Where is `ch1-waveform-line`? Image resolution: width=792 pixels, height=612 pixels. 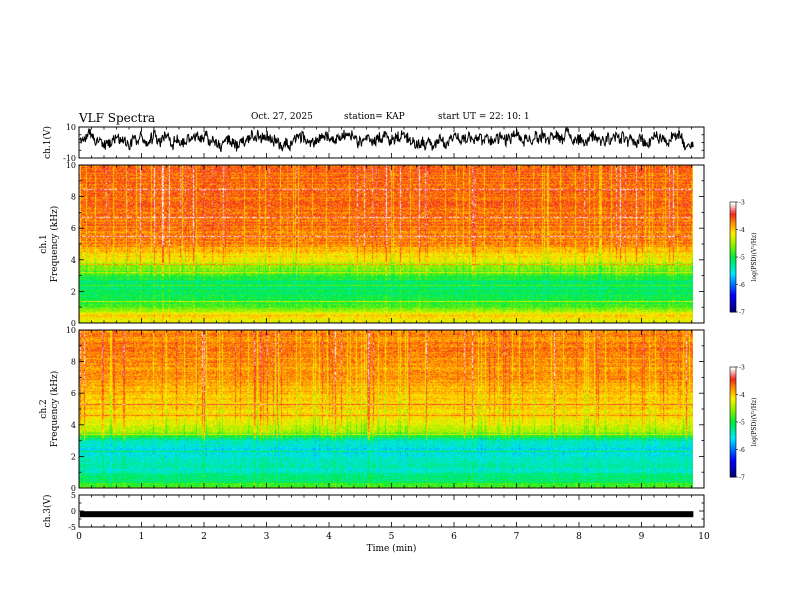
ch1-waveform-line is located at coordinates (386, 139).